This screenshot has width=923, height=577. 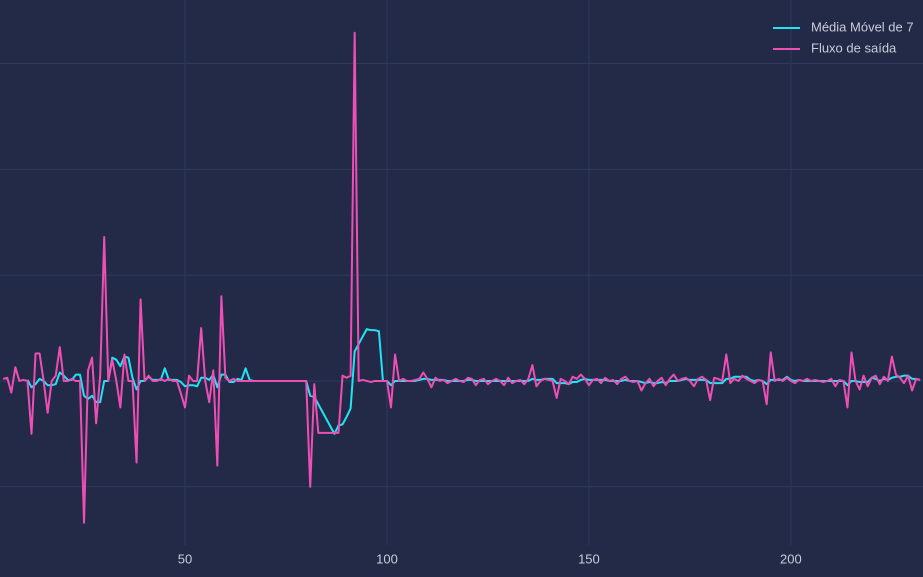 I want to click on x-tick-label: 150, so click(x=589, y=558).